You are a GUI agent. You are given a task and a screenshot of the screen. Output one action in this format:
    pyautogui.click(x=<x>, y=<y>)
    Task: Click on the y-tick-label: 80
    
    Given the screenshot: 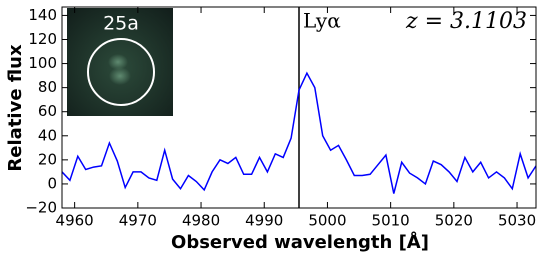 What is the action you would take?
    pyautogui.click(x=47, y=87)
    